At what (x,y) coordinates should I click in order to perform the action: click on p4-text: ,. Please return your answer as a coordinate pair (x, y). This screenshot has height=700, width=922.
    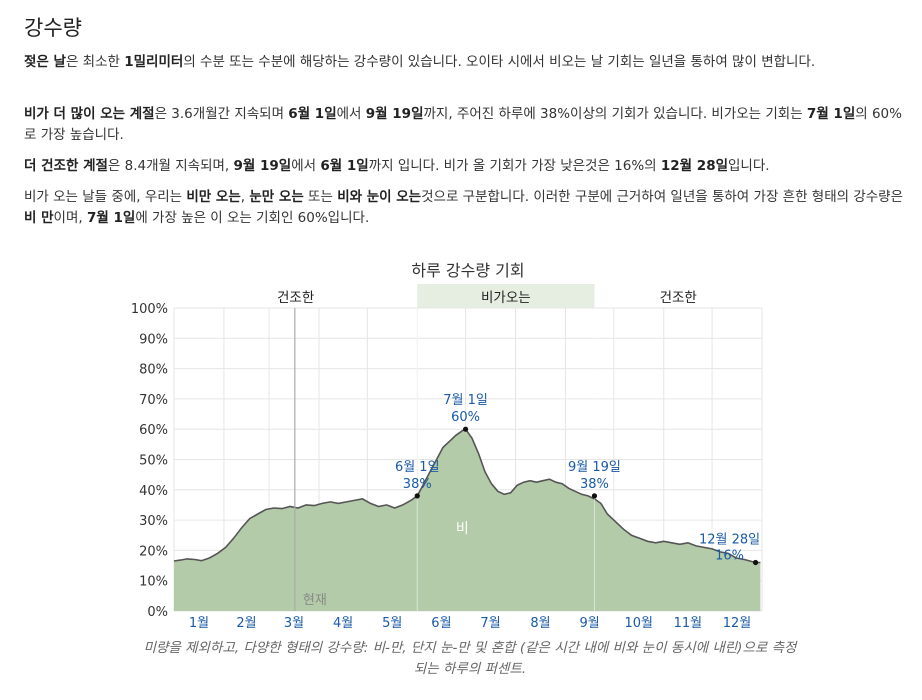
    Looking at the image, I should click on (245, 197).